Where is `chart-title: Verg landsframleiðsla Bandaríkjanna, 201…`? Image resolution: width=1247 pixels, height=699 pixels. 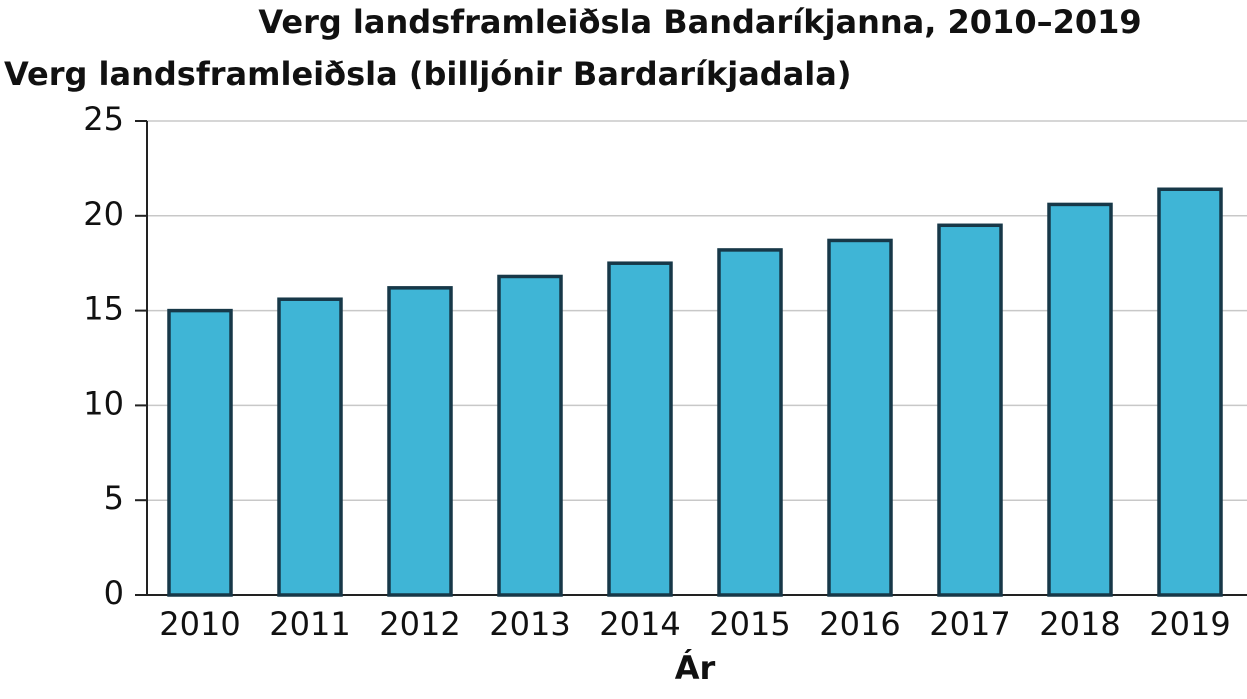 chart-title: Verg landsframleiðsla Bandaríkjanna, 201… is located at coordinates (699, 22).